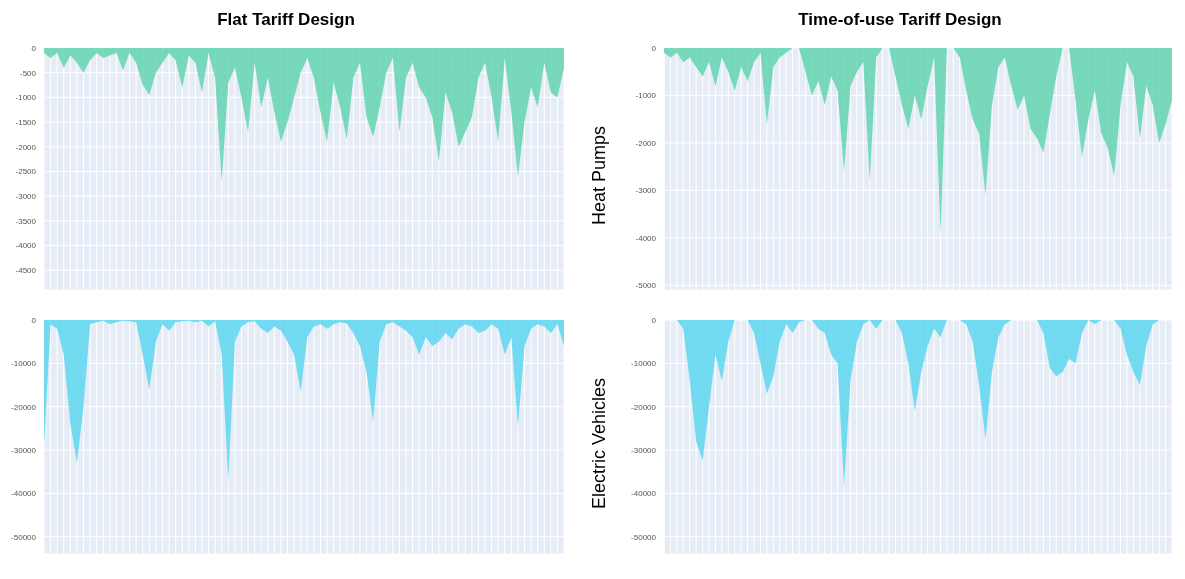 This screenshot has height=579, width=1185. Describe the element at coordinates (646, 286) in the screenshot. I see `y-tick-label: -5000` at that location.